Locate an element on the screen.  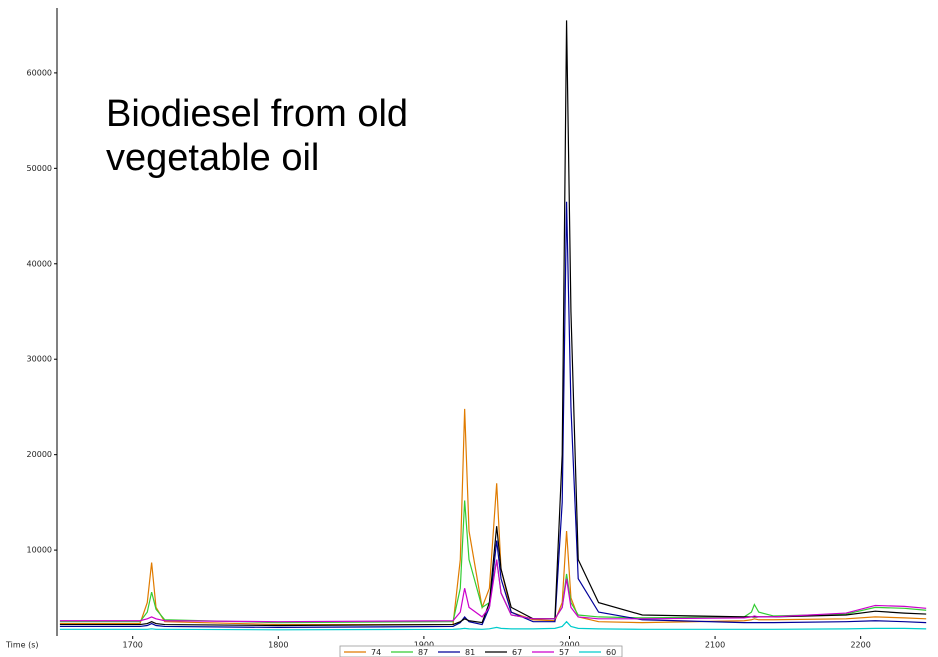
x-tick-label: 1700 is located at coordinates (133, 645).